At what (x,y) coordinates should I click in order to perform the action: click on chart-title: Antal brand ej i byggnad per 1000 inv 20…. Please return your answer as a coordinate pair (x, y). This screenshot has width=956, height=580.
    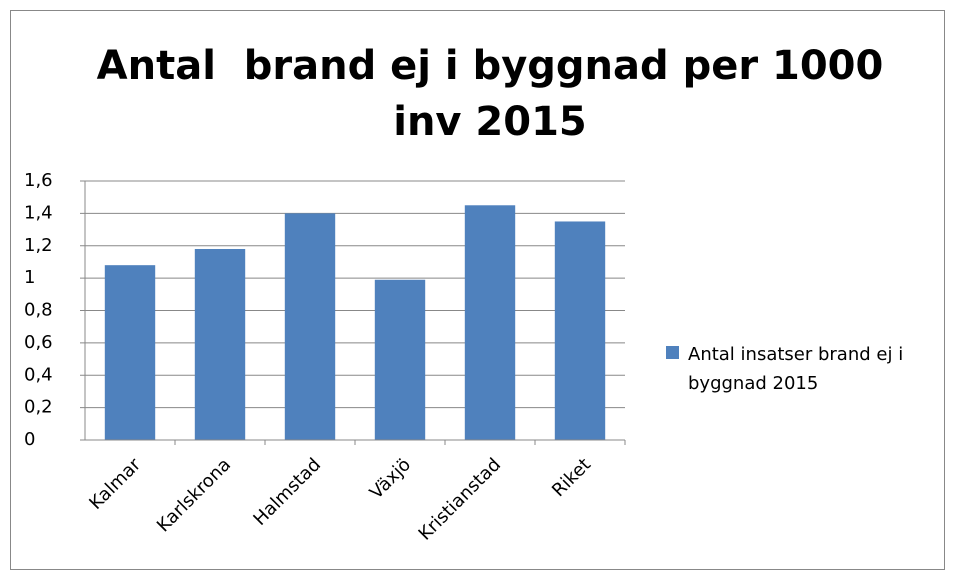
    Looking at the image, I should click on (497, 94).